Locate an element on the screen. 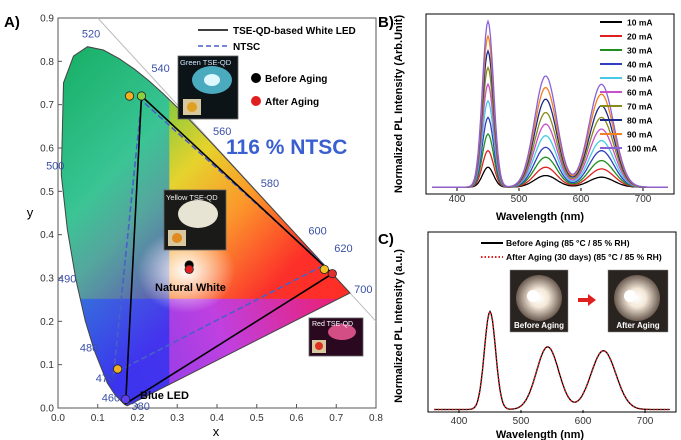  blue-before-aging-point is located at coordinates (125, 399).